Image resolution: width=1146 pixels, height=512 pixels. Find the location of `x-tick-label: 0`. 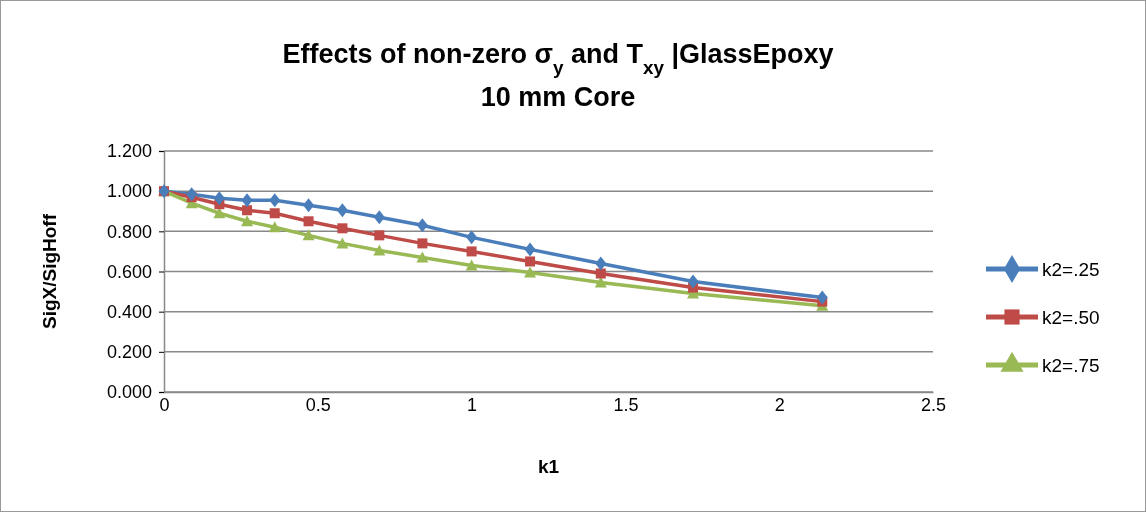

x-tick-label: 0 is located at coordinates (164, 405).